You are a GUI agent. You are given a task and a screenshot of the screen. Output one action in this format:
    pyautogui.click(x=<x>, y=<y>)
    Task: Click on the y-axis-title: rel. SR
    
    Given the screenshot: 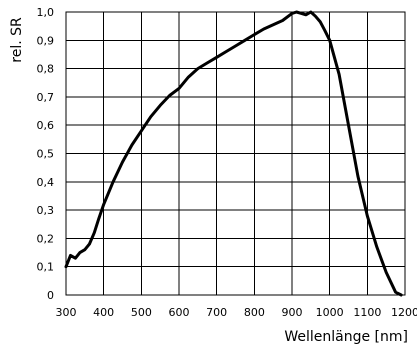 What is the action you would take?
    pyautogui.click(x=17, y=40)
    